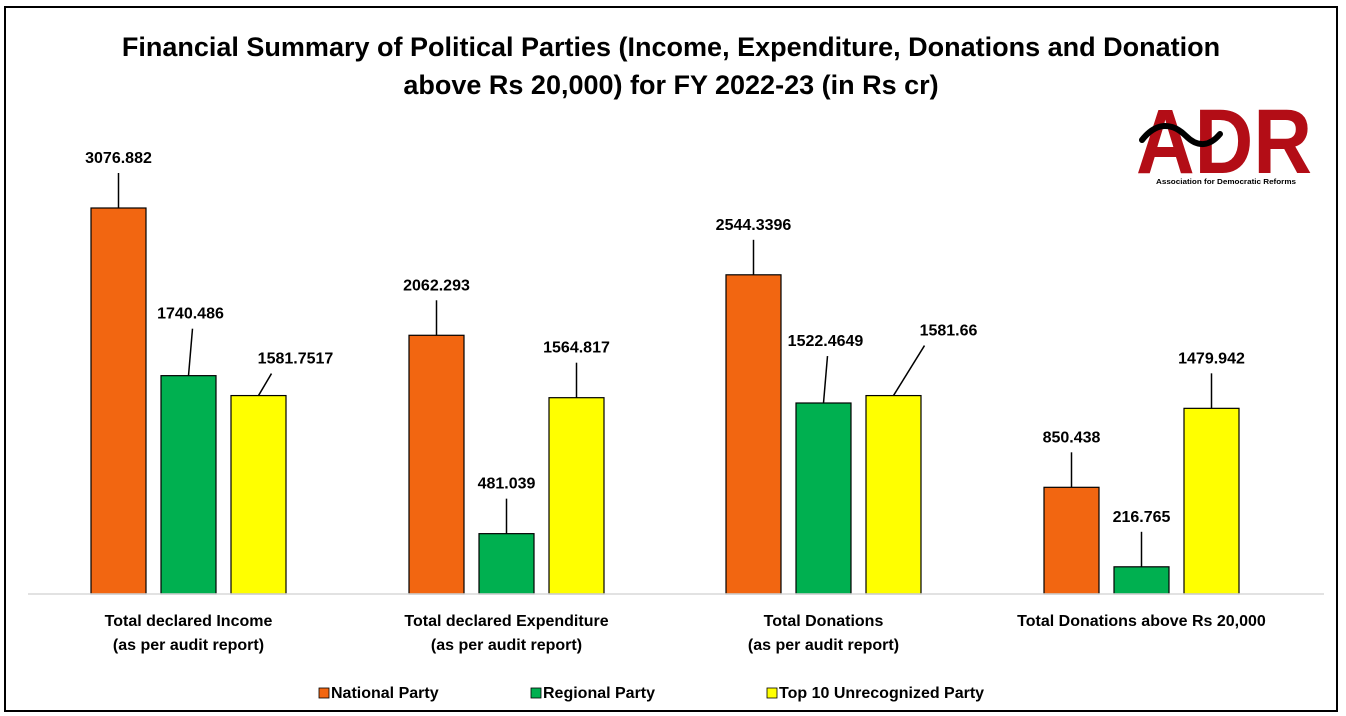  Describe the element at coordinates (1224, 142) in the screenshot. I see `adr-logo-letters: ADR` at that location.